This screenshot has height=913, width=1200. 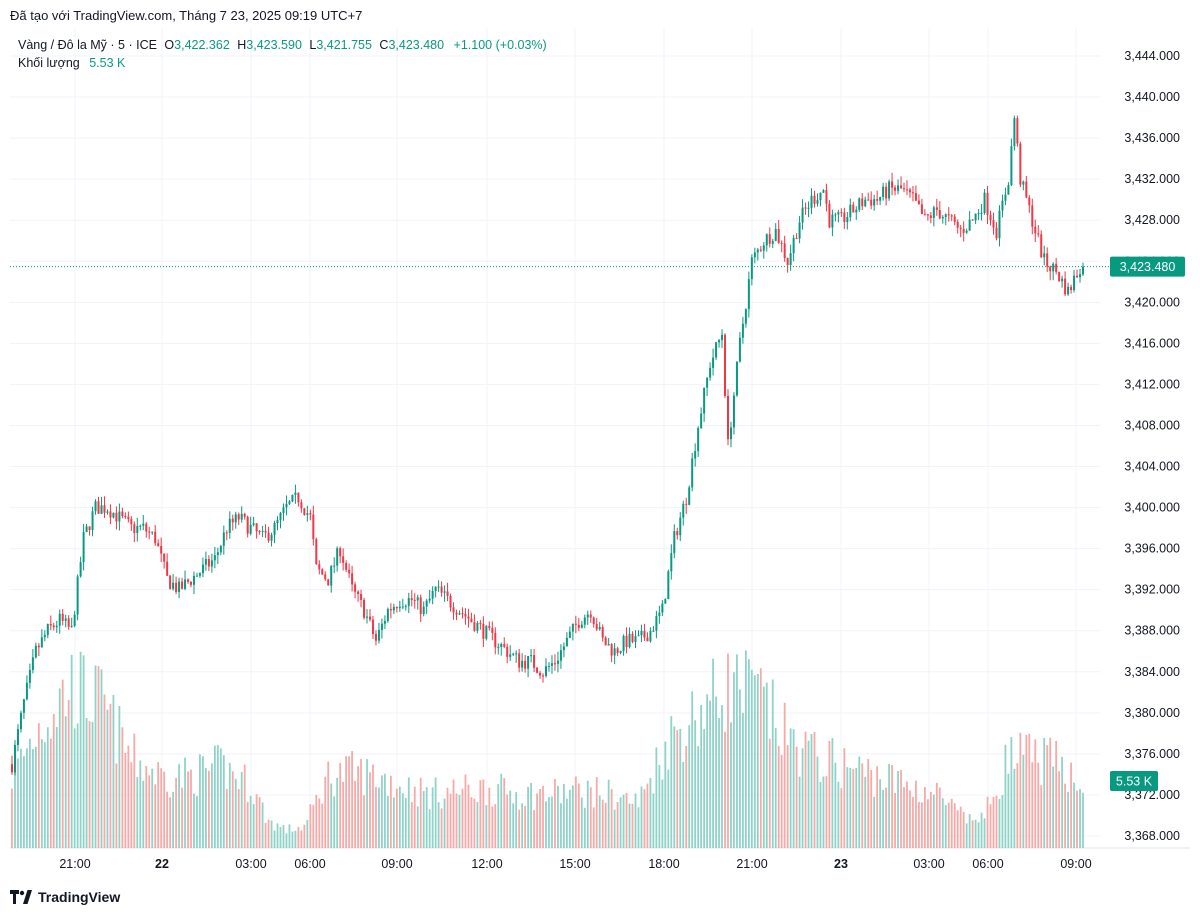 What do you see at coordinates (1152, 754) in the screenshot?
I see `y-tick-label: 3,376.000` at bounding box center [1152, 754].